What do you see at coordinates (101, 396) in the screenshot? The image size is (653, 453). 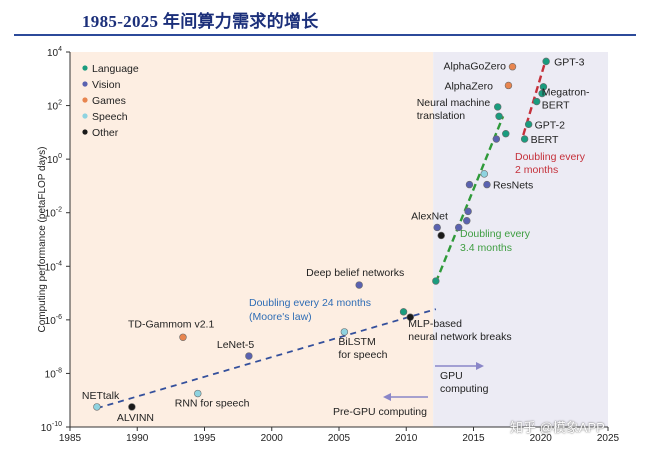 I see `point-label-line: NETtalk` at bounding box center [101, 396].